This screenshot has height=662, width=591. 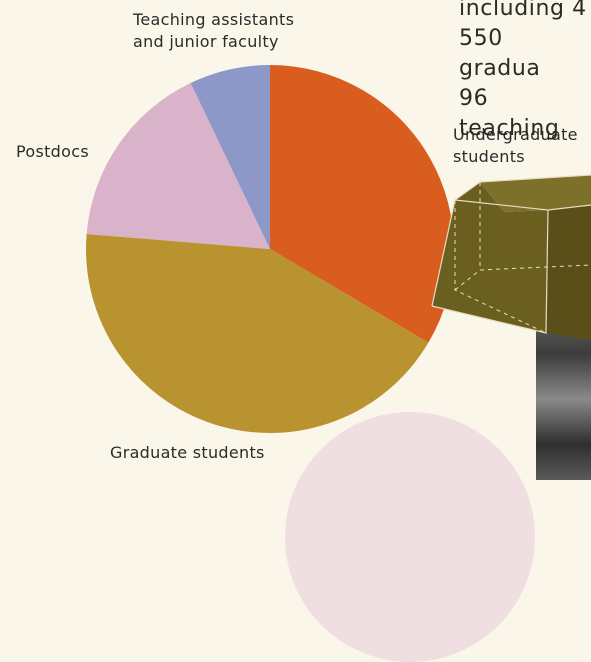 What do you see at coordinates (511, 257) in the screenshot?
I see `cube-illustration` at bounding box center [511, 257].